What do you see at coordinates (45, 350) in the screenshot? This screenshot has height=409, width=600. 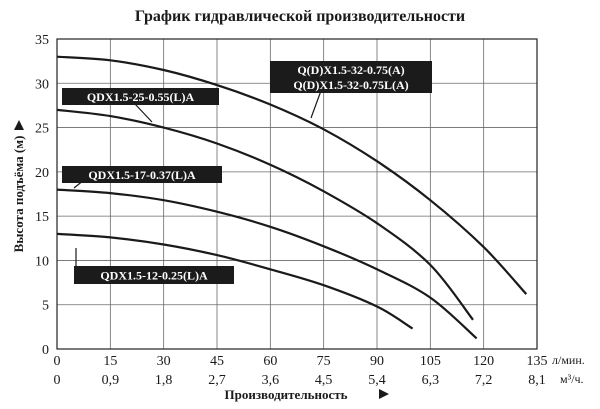 I see `y-tick-label: 0` at bounding box center [45, 350].